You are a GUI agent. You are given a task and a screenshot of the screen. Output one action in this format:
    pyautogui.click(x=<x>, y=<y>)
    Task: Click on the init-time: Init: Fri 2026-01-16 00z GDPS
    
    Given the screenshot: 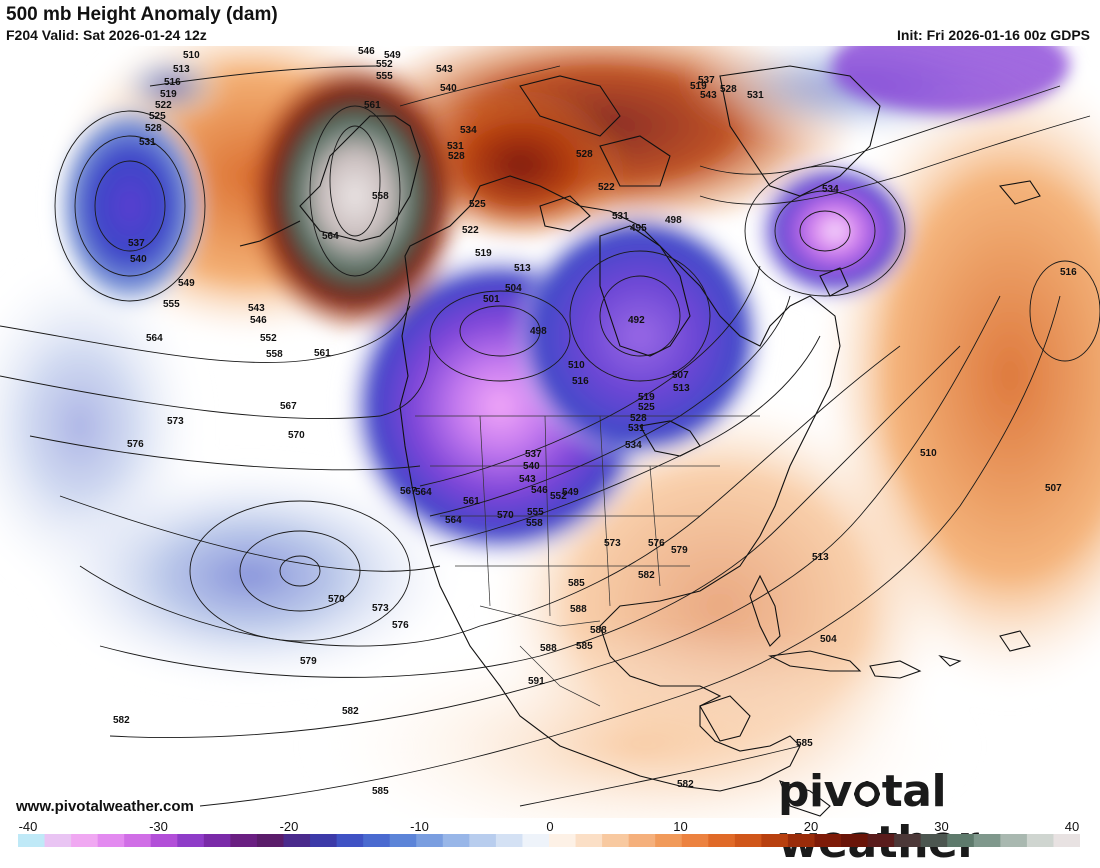 What is the action you would take?
    pyautogui.click(x=993, y=35)
    